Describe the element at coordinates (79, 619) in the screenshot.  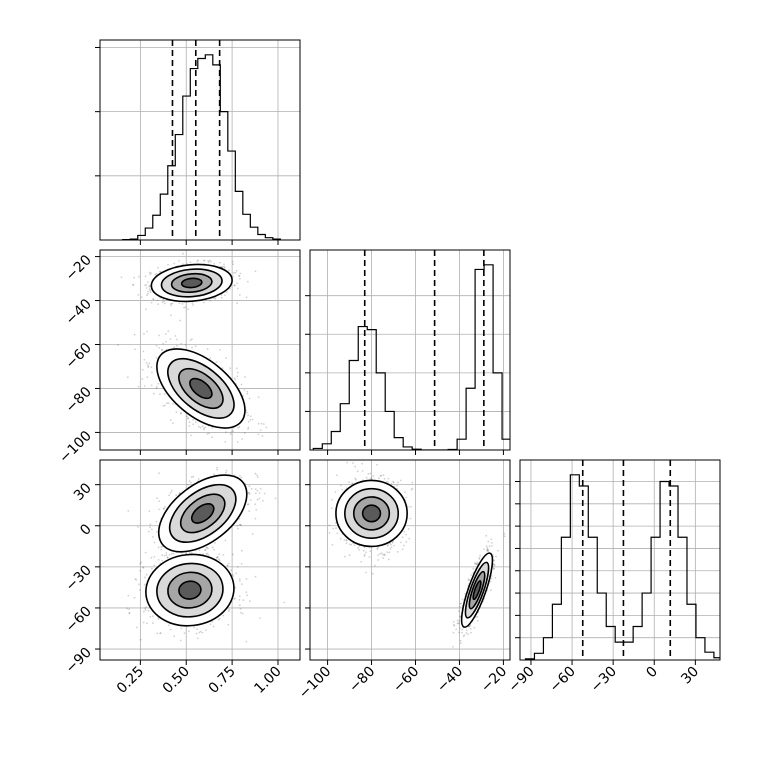
I see `scatter-1-ytick-label: −60` at that location.